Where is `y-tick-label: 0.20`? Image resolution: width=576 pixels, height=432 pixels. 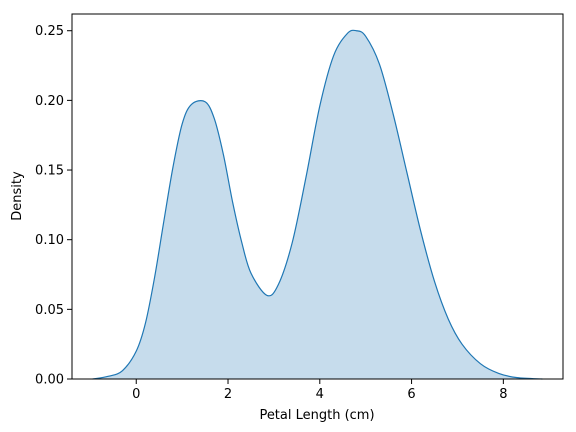 y-tick-label: 0.20 is located at coordinates (49, 101).